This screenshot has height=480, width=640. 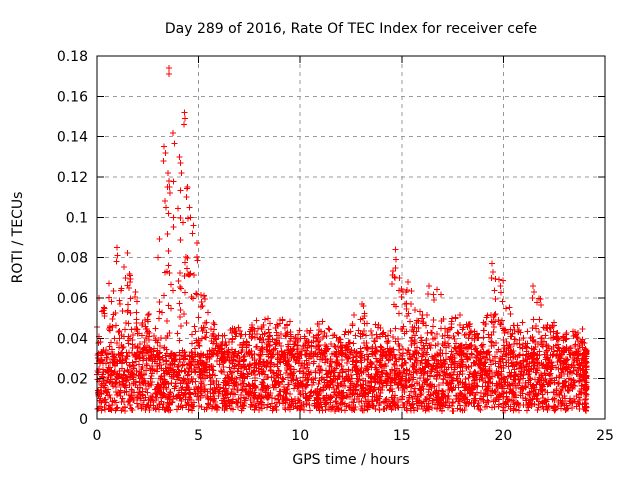 What do you see at coordinates (72, 238) in the screenshot?
I see `y-tick-labels: 0 0.02 0.04 0.06 0.08 0.1 0.12 0.14 0.16 0.18` at bounding box center [72, 238].